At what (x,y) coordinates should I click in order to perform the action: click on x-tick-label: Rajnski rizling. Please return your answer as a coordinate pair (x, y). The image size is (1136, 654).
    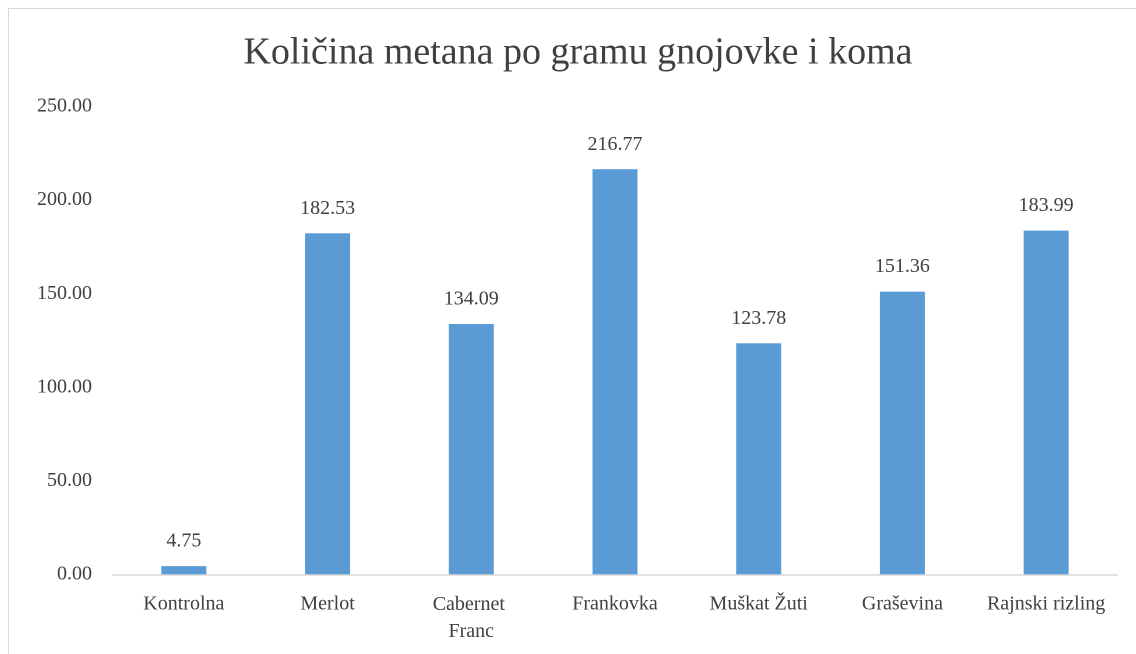
    Looking at the image, I should click on (1046, 604).